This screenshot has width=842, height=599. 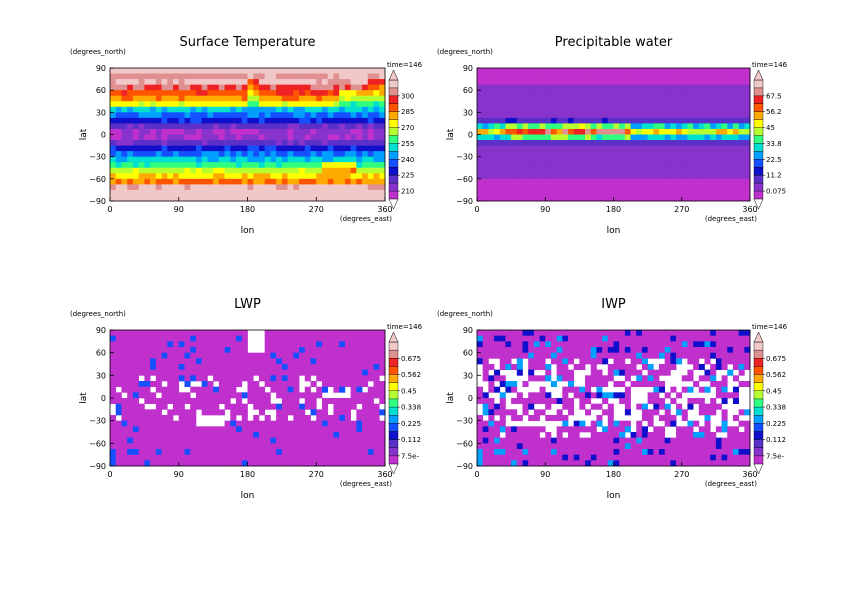 I want to click on y-tick-label: 30, so click(x=468, y=112).